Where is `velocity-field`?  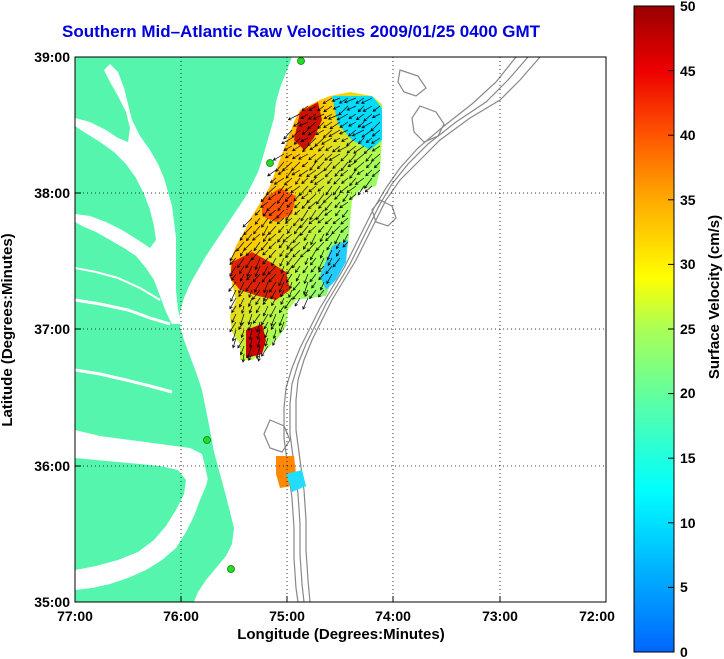 velocity-field is located at coordinates (306, 292).